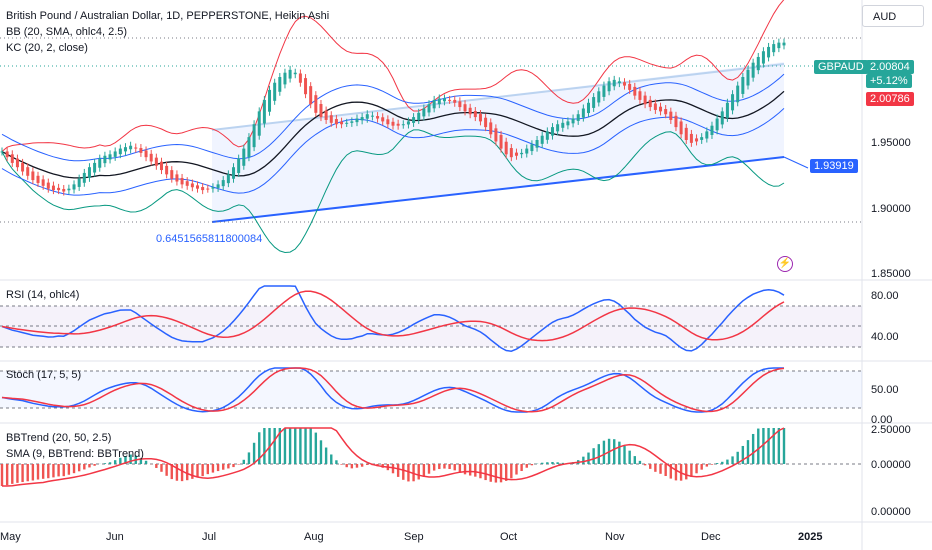  What do you see at coordinates (431, 389) in the screenshot?
I see `stoch-band` at bounding box center [431, 389].